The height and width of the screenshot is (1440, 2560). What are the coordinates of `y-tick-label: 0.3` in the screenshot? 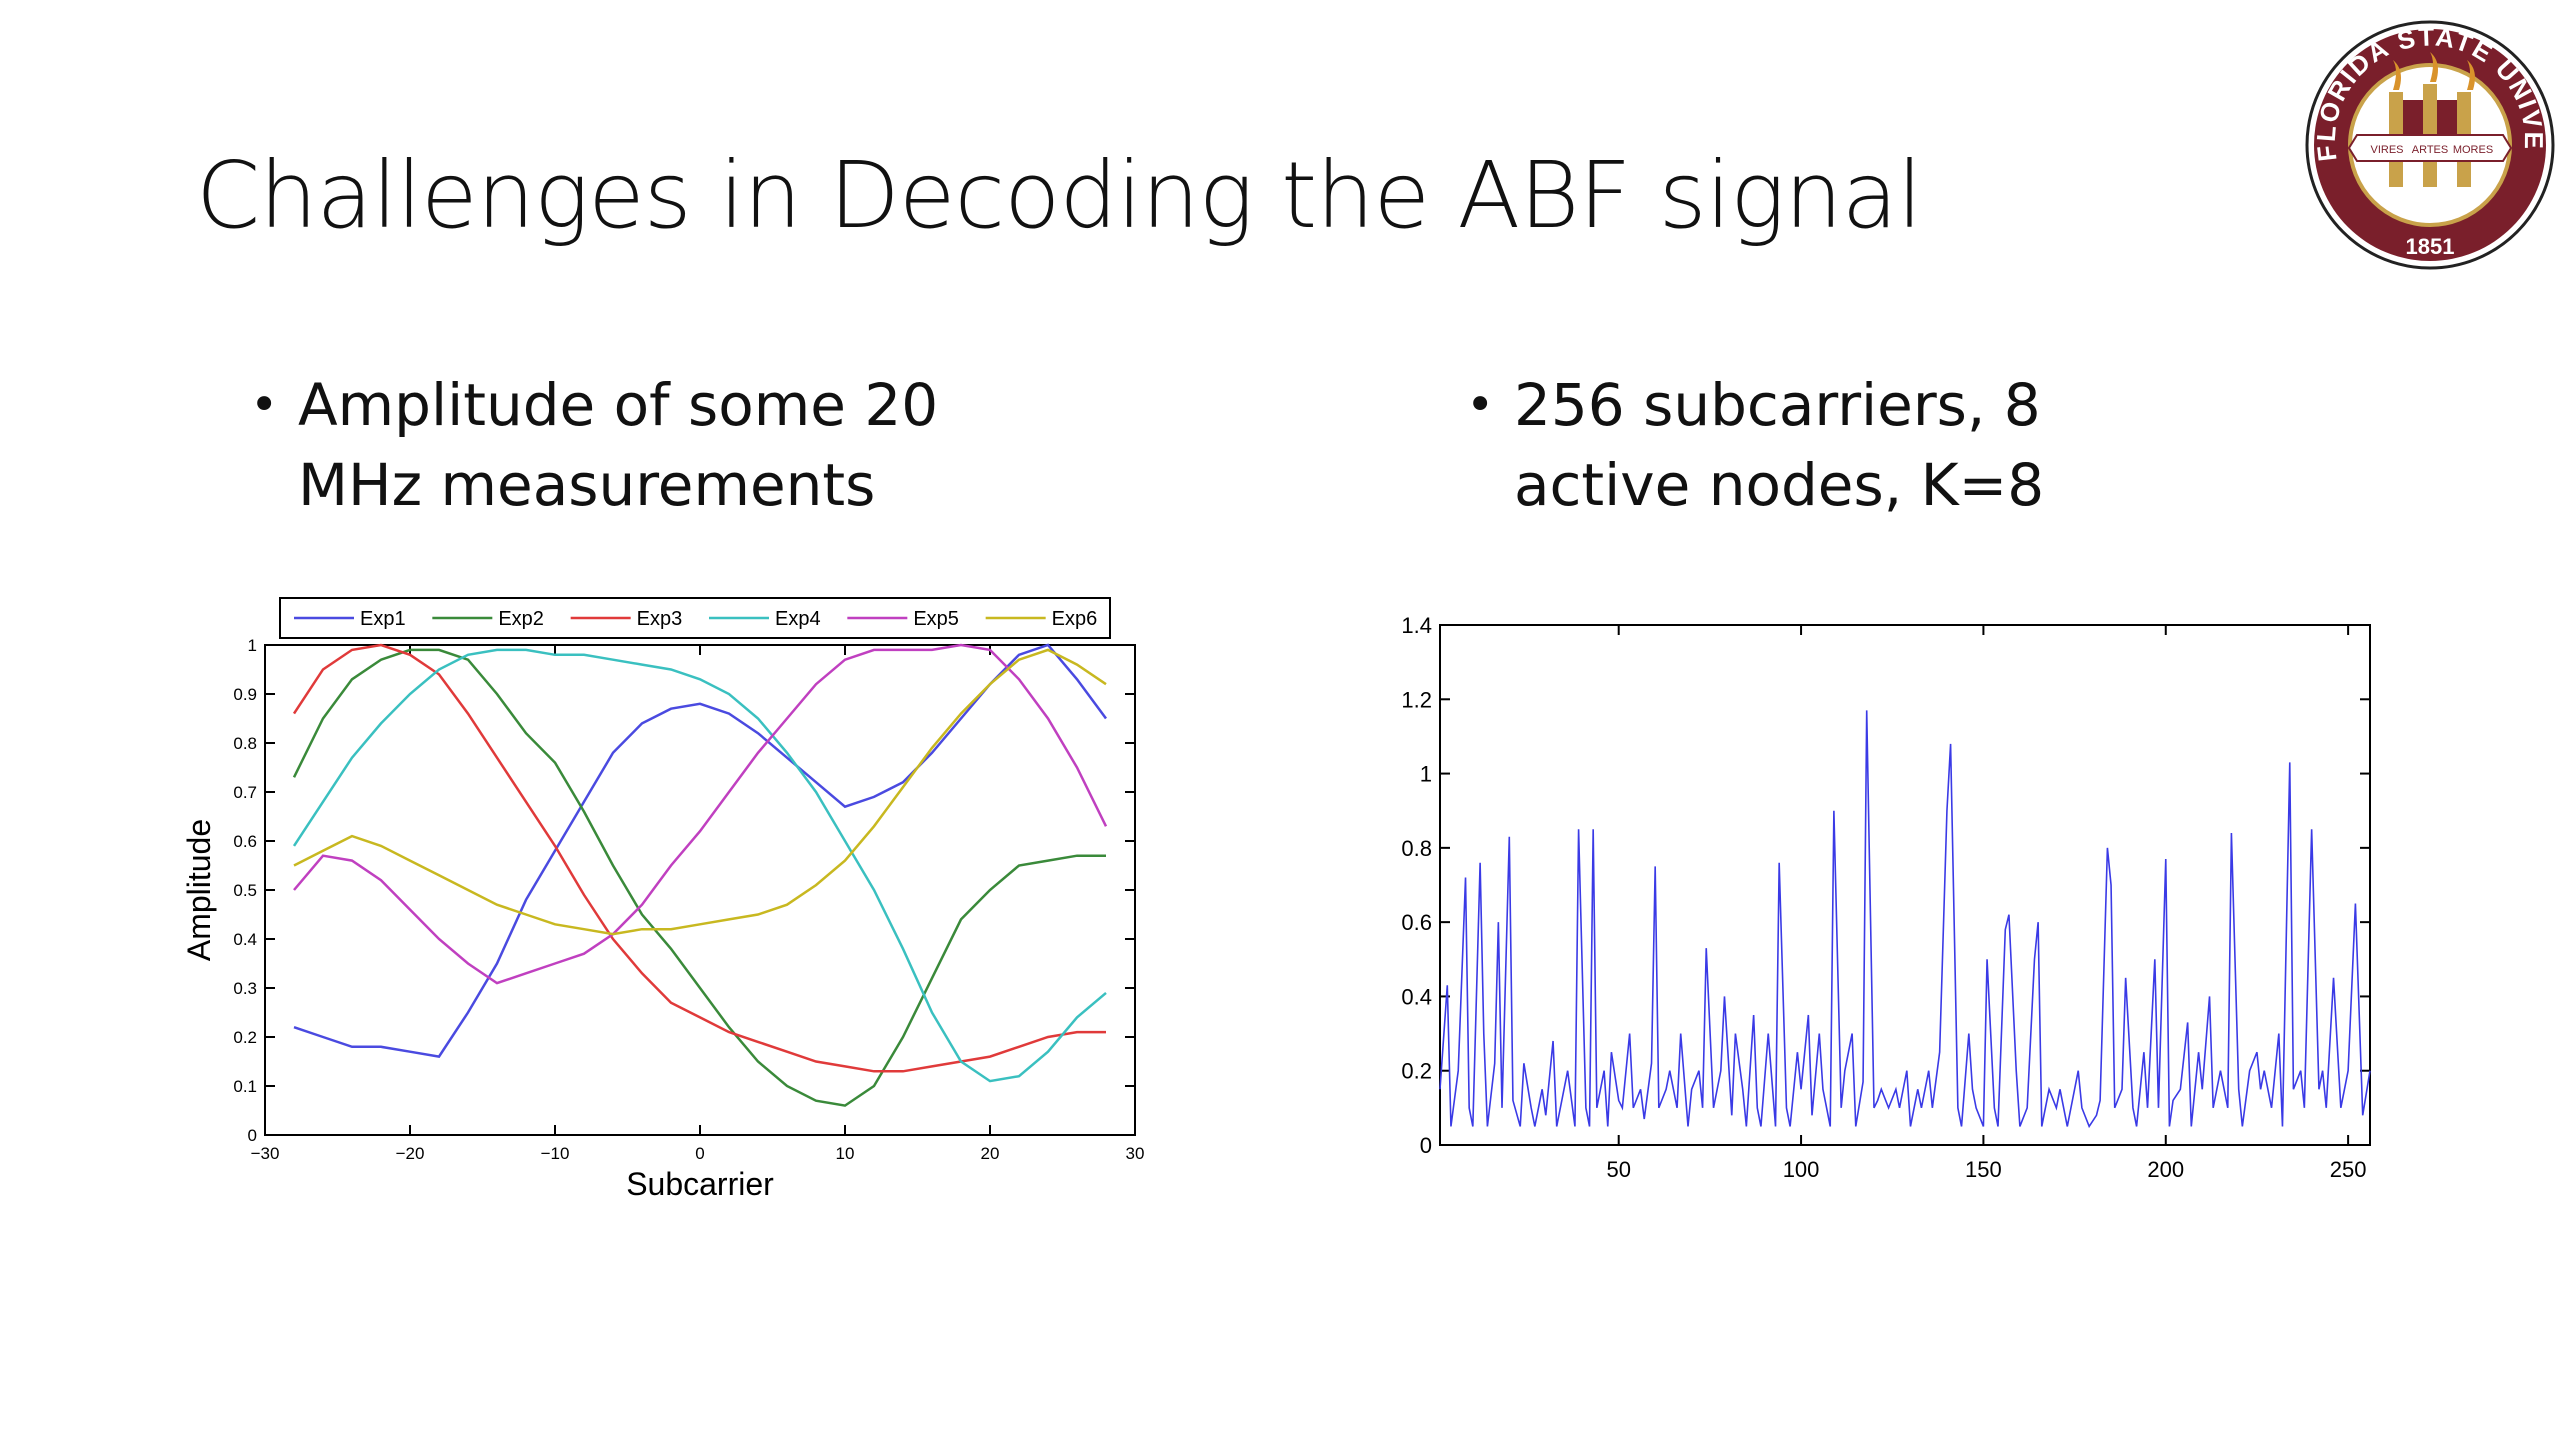 It's located at (245, 988).